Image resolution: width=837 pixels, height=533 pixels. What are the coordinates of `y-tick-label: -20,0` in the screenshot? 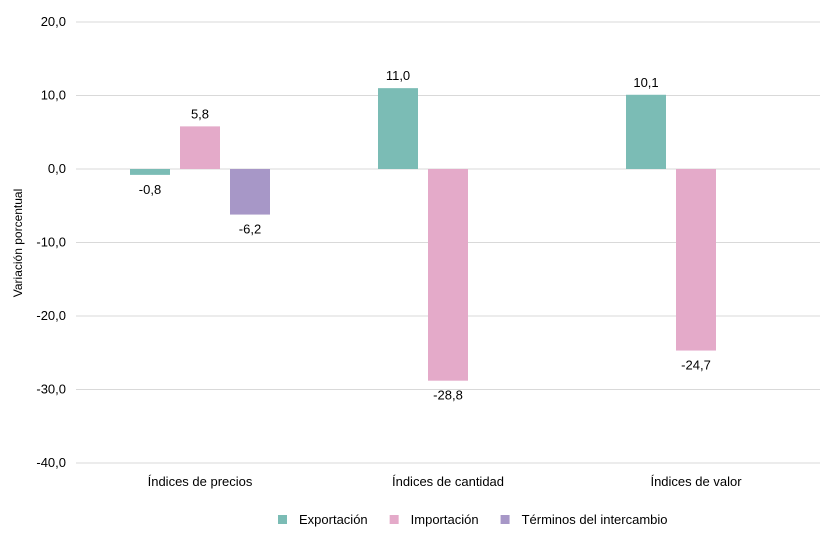 It's located at (51, 315).